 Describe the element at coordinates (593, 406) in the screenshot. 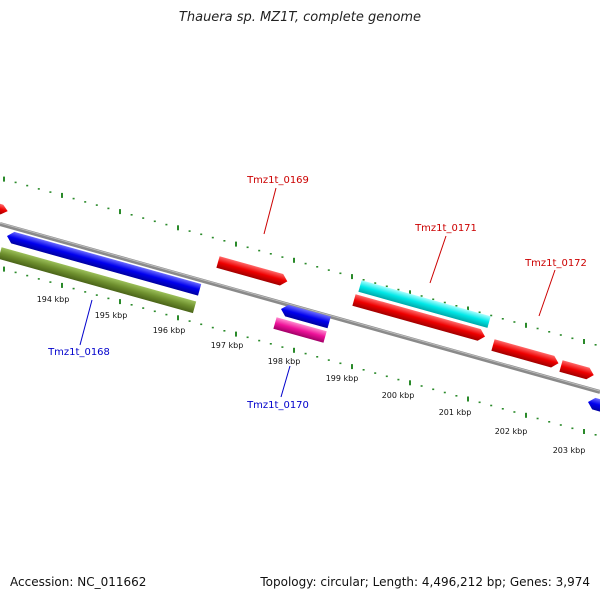

I see `gene-right-edge-blue` at that location.